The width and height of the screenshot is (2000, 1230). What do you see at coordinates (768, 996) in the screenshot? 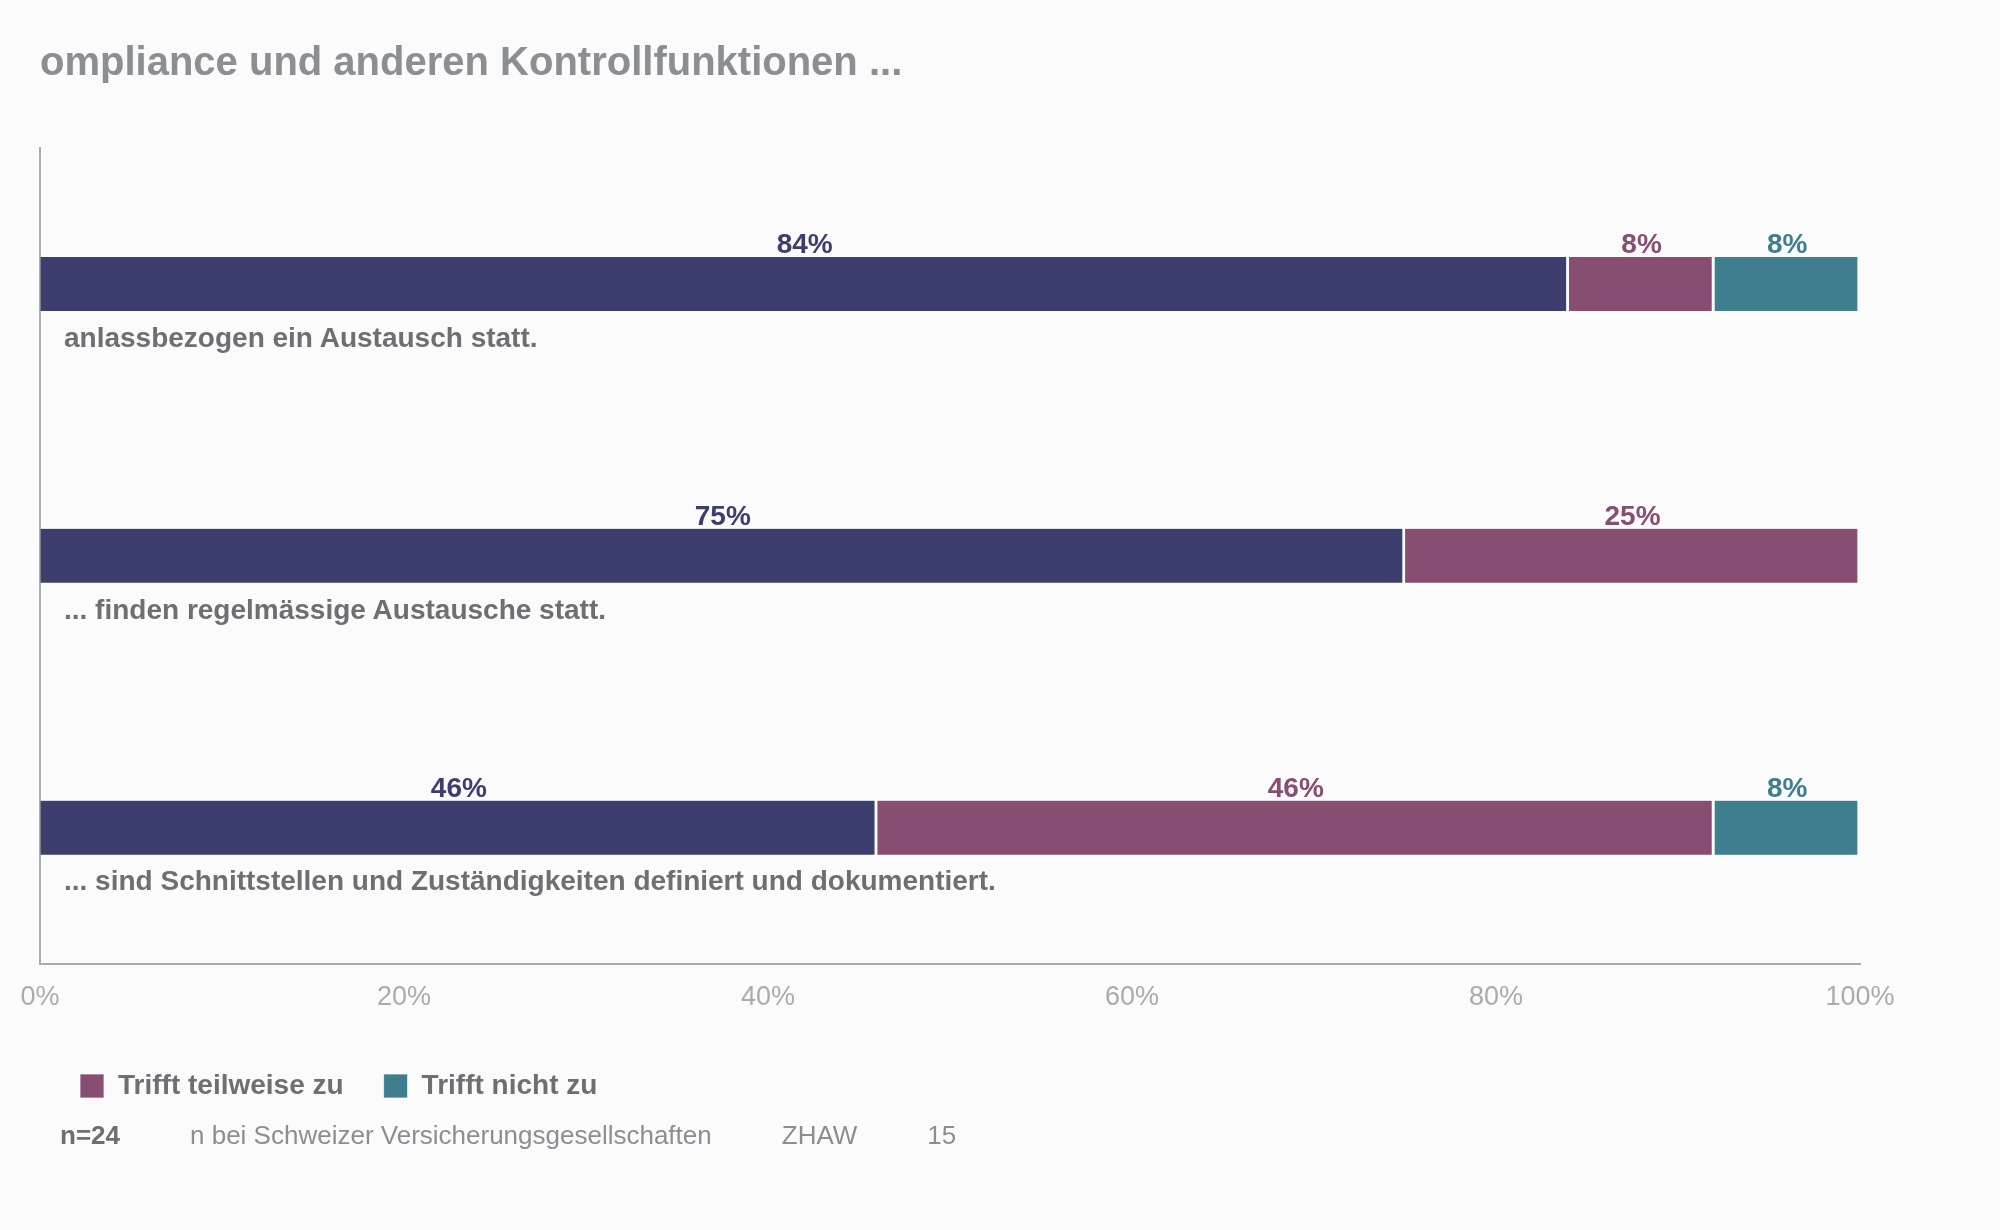
I see `x-tick-label: 40%` at bounding box center [768, 996].